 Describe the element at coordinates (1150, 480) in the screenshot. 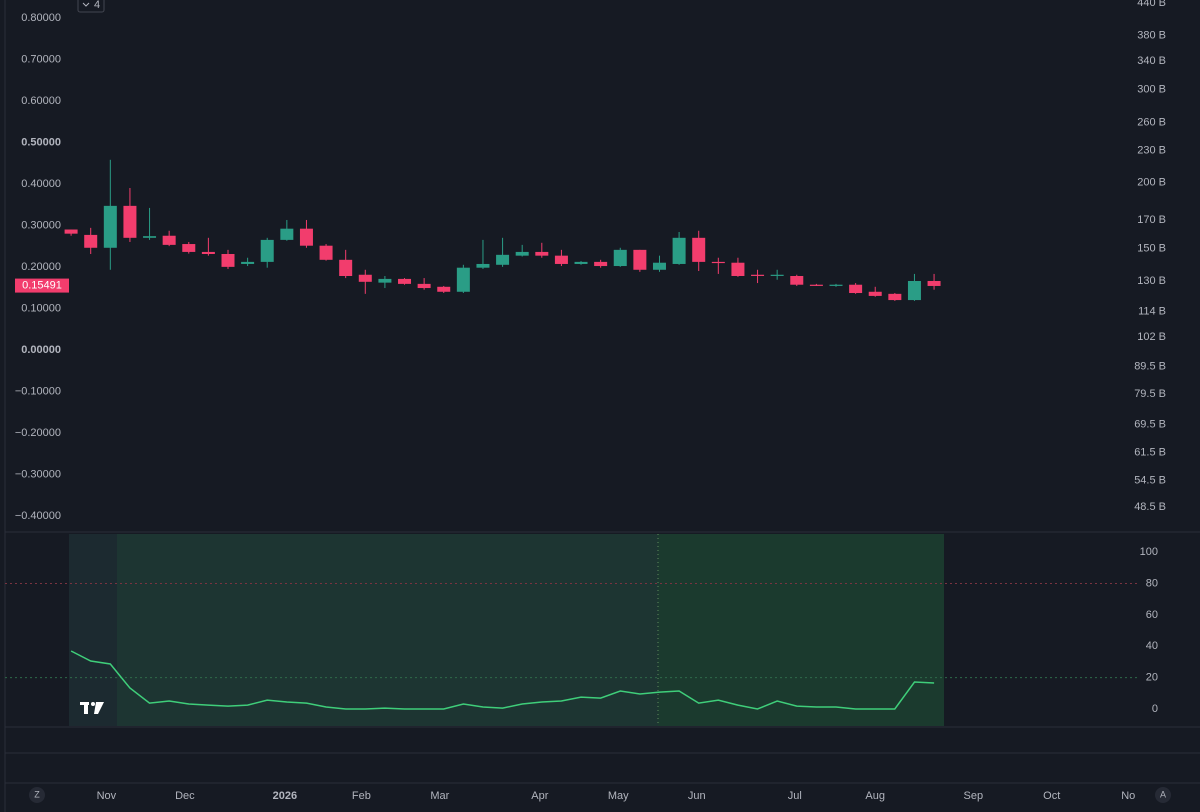

I see `y2-tick-label: 54.5 B` at that location.